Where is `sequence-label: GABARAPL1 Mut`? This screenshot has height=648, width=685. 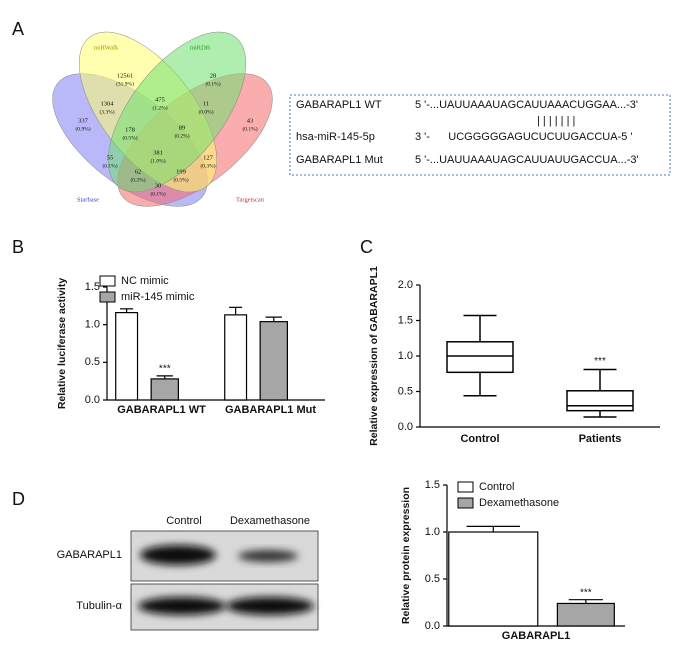 sequence-label: GABARAPL1 Mut is located at coordinates (339, 160).